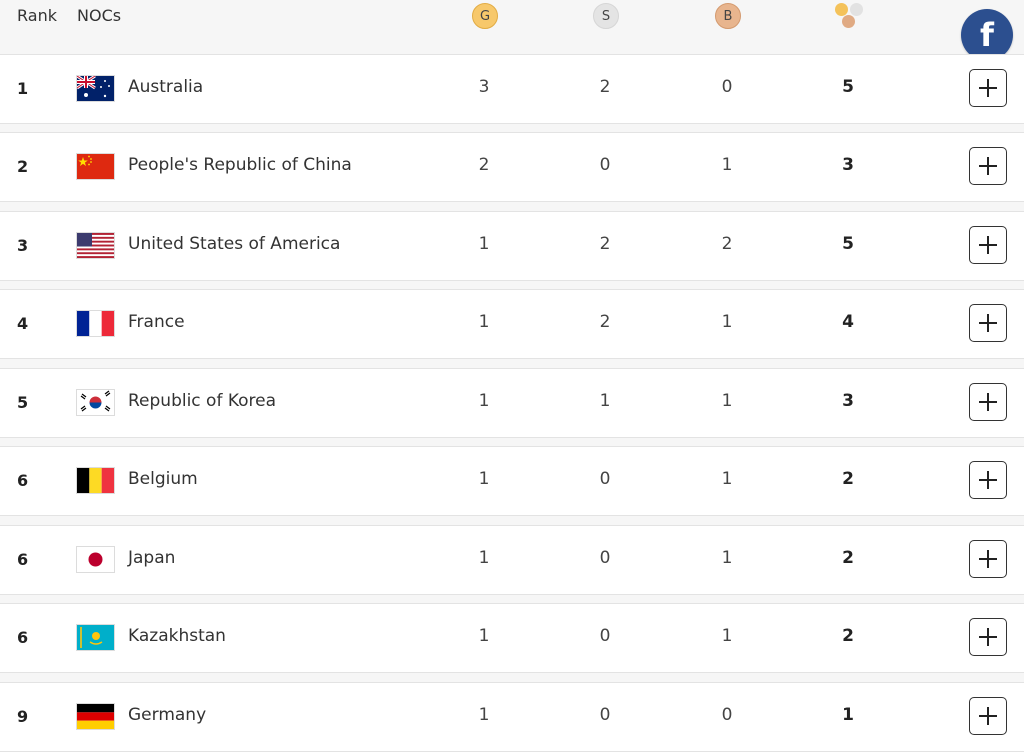 This screenshot has height=752, width=1024. What do you see at coordinates (95, 166) in the screenshot?
I see `china-flag` at bounding box center [95, 166].